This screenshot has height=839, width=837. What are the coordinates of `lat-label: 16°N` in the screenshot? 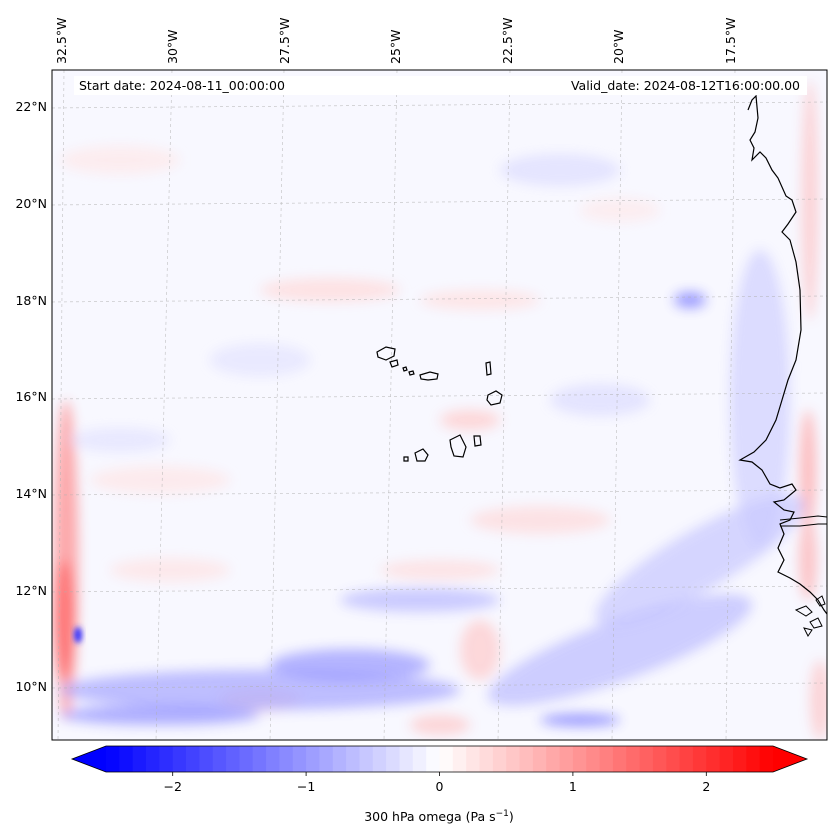 It's located at (31, 396).